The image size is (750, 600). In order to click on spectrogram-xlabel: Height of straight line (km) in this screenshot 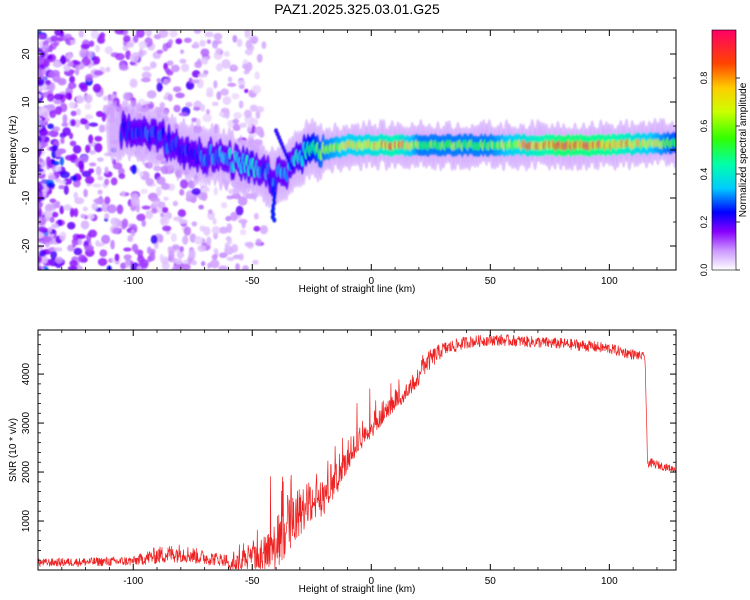, I will do `click(357, 289)`.